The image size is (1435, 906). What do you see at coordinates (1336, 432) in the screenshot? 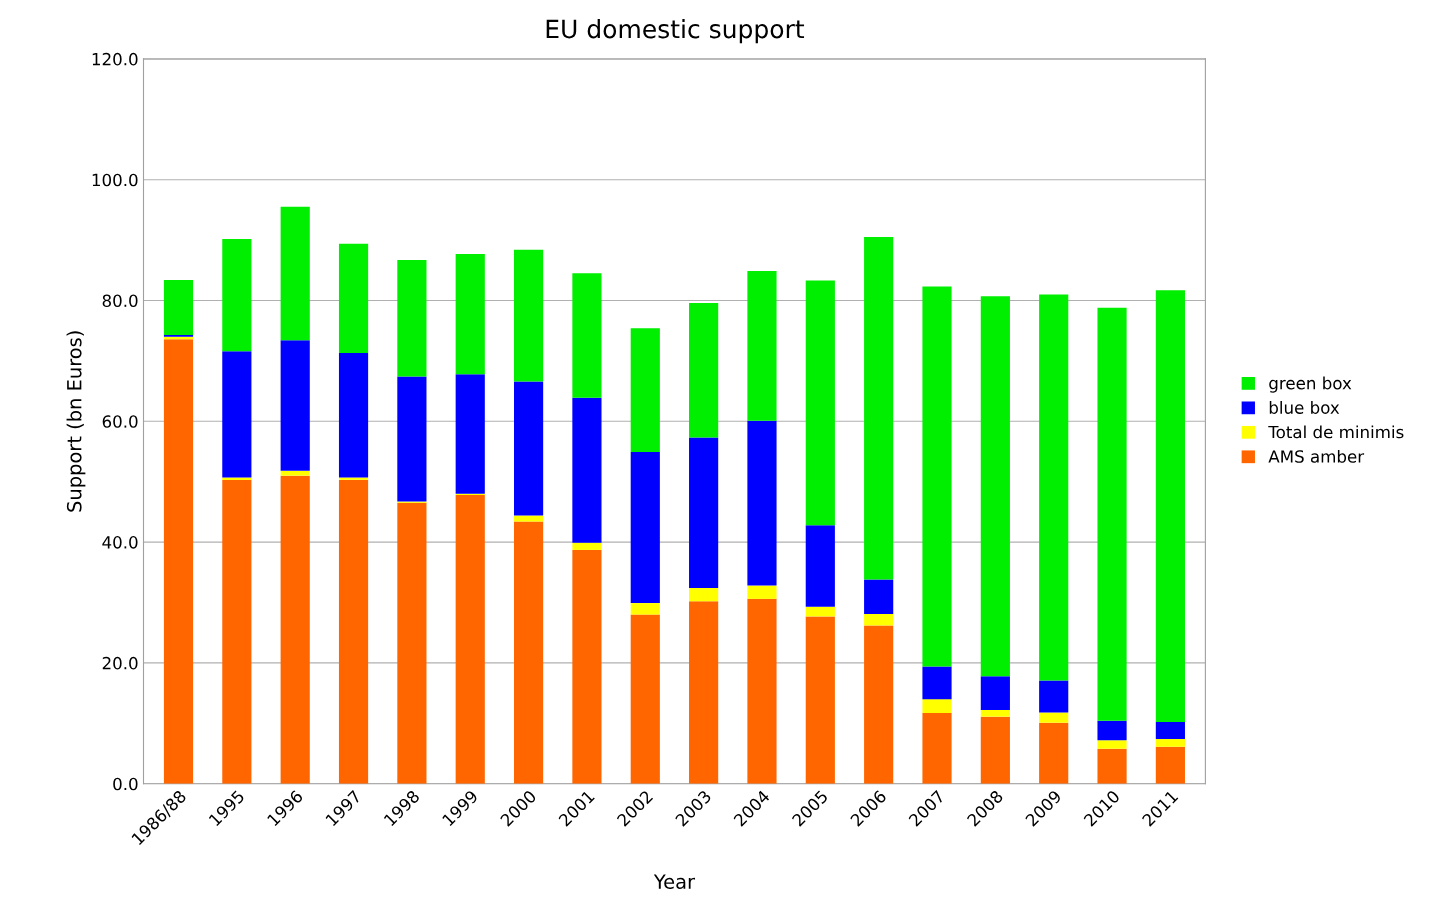
I see `legend-label: Total de minimis` at bounding box center [1336, 432].